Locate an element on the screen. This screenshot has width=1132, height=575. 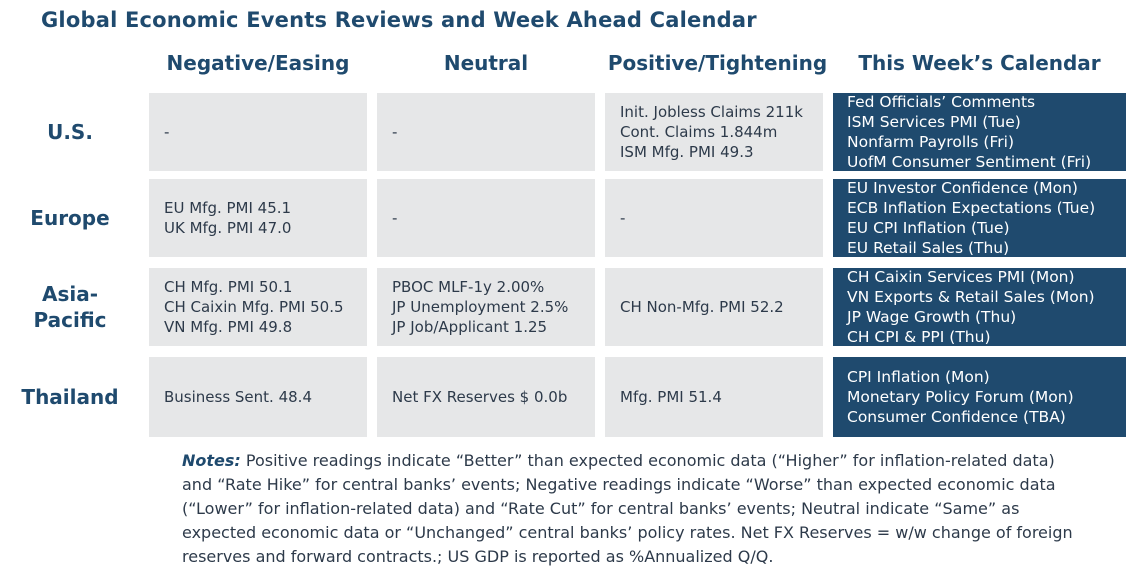
cell-europe-positive: - is located at coordinates (714, 218).